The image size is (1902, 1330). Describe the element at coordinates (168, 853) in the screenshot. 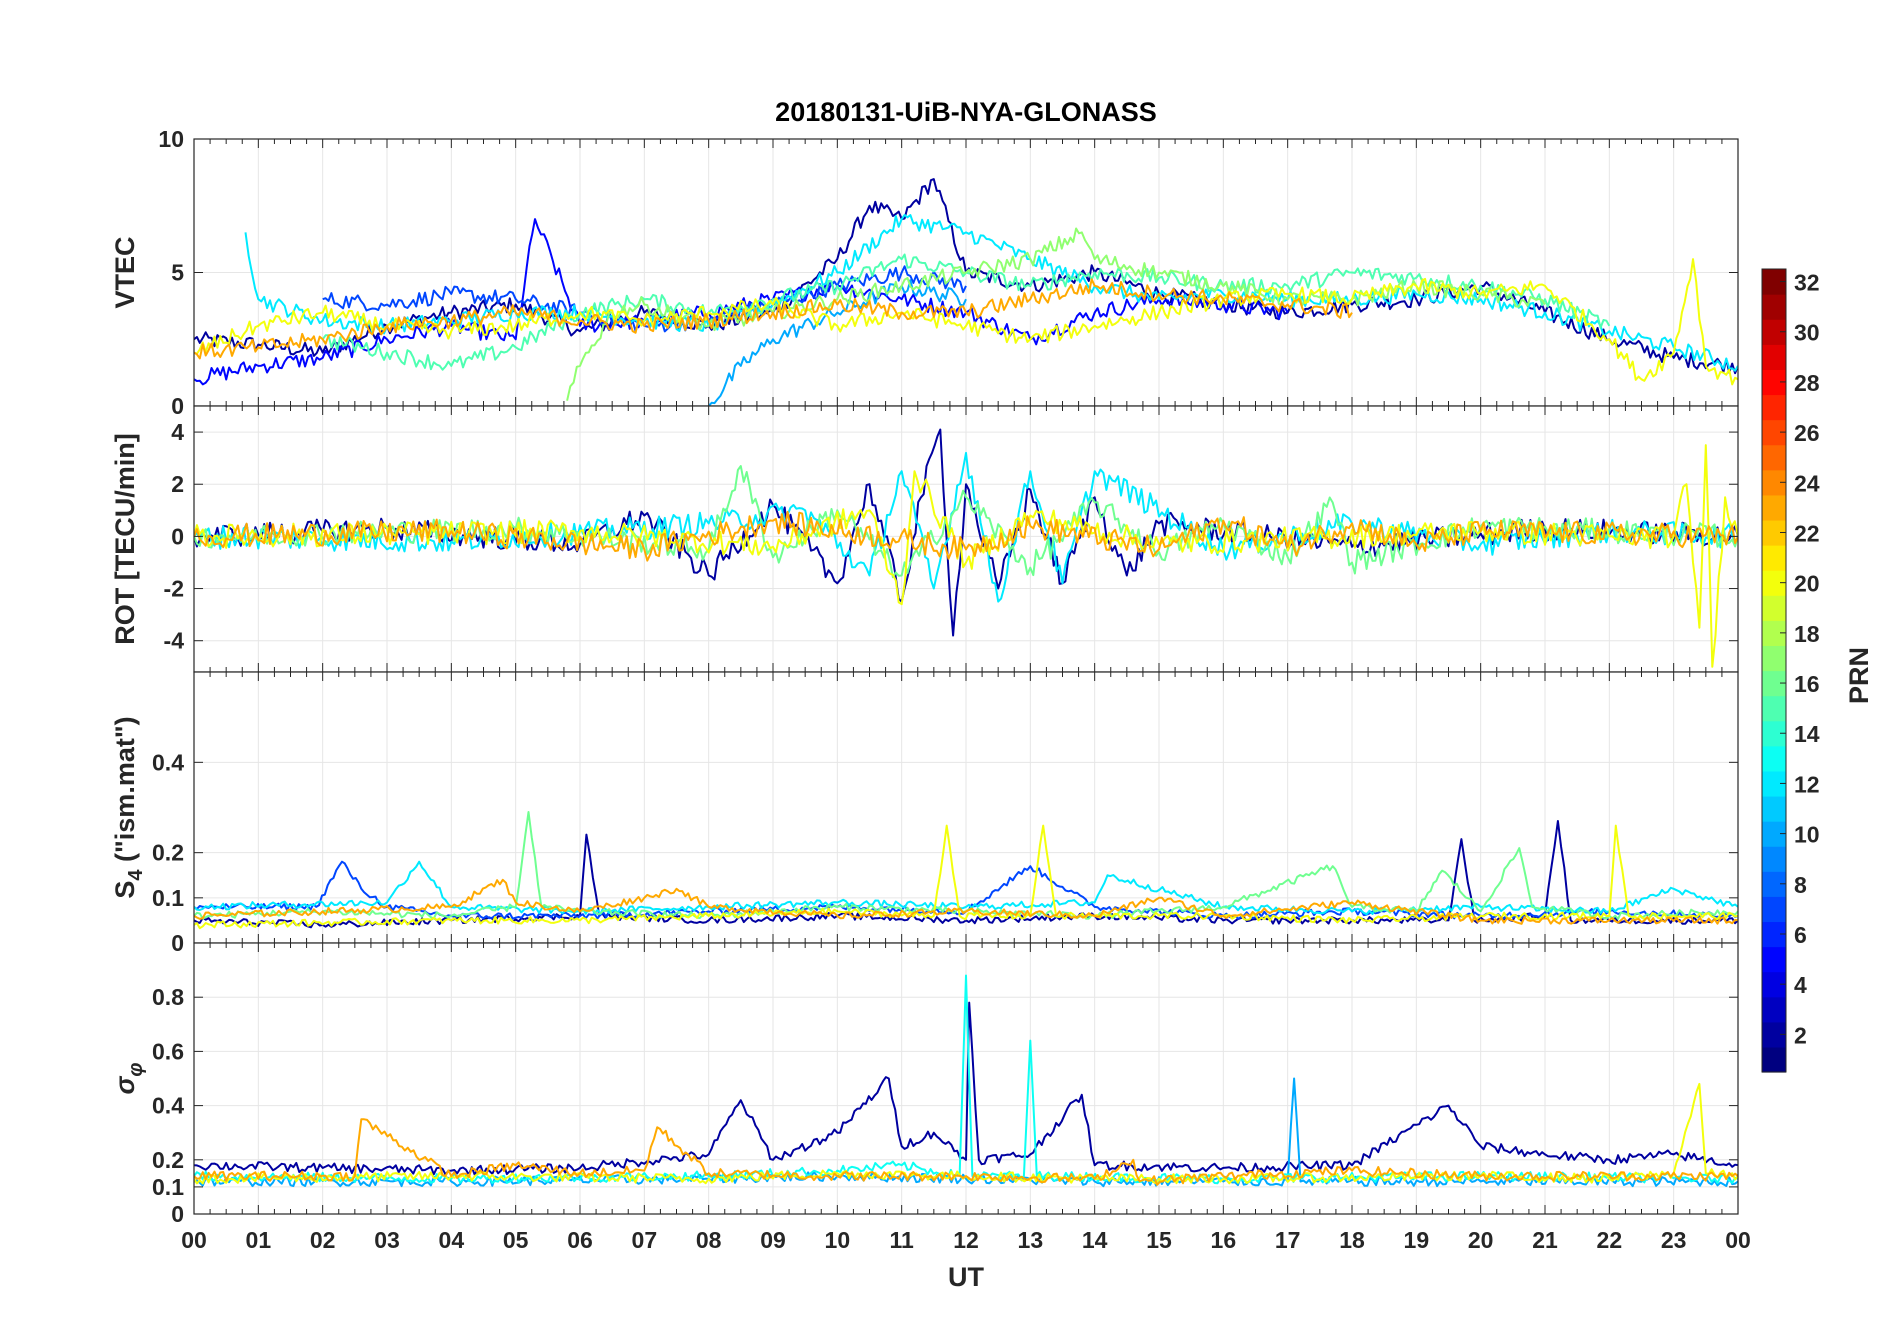

I see `y-tick-label-s4: 0.2` at that location.